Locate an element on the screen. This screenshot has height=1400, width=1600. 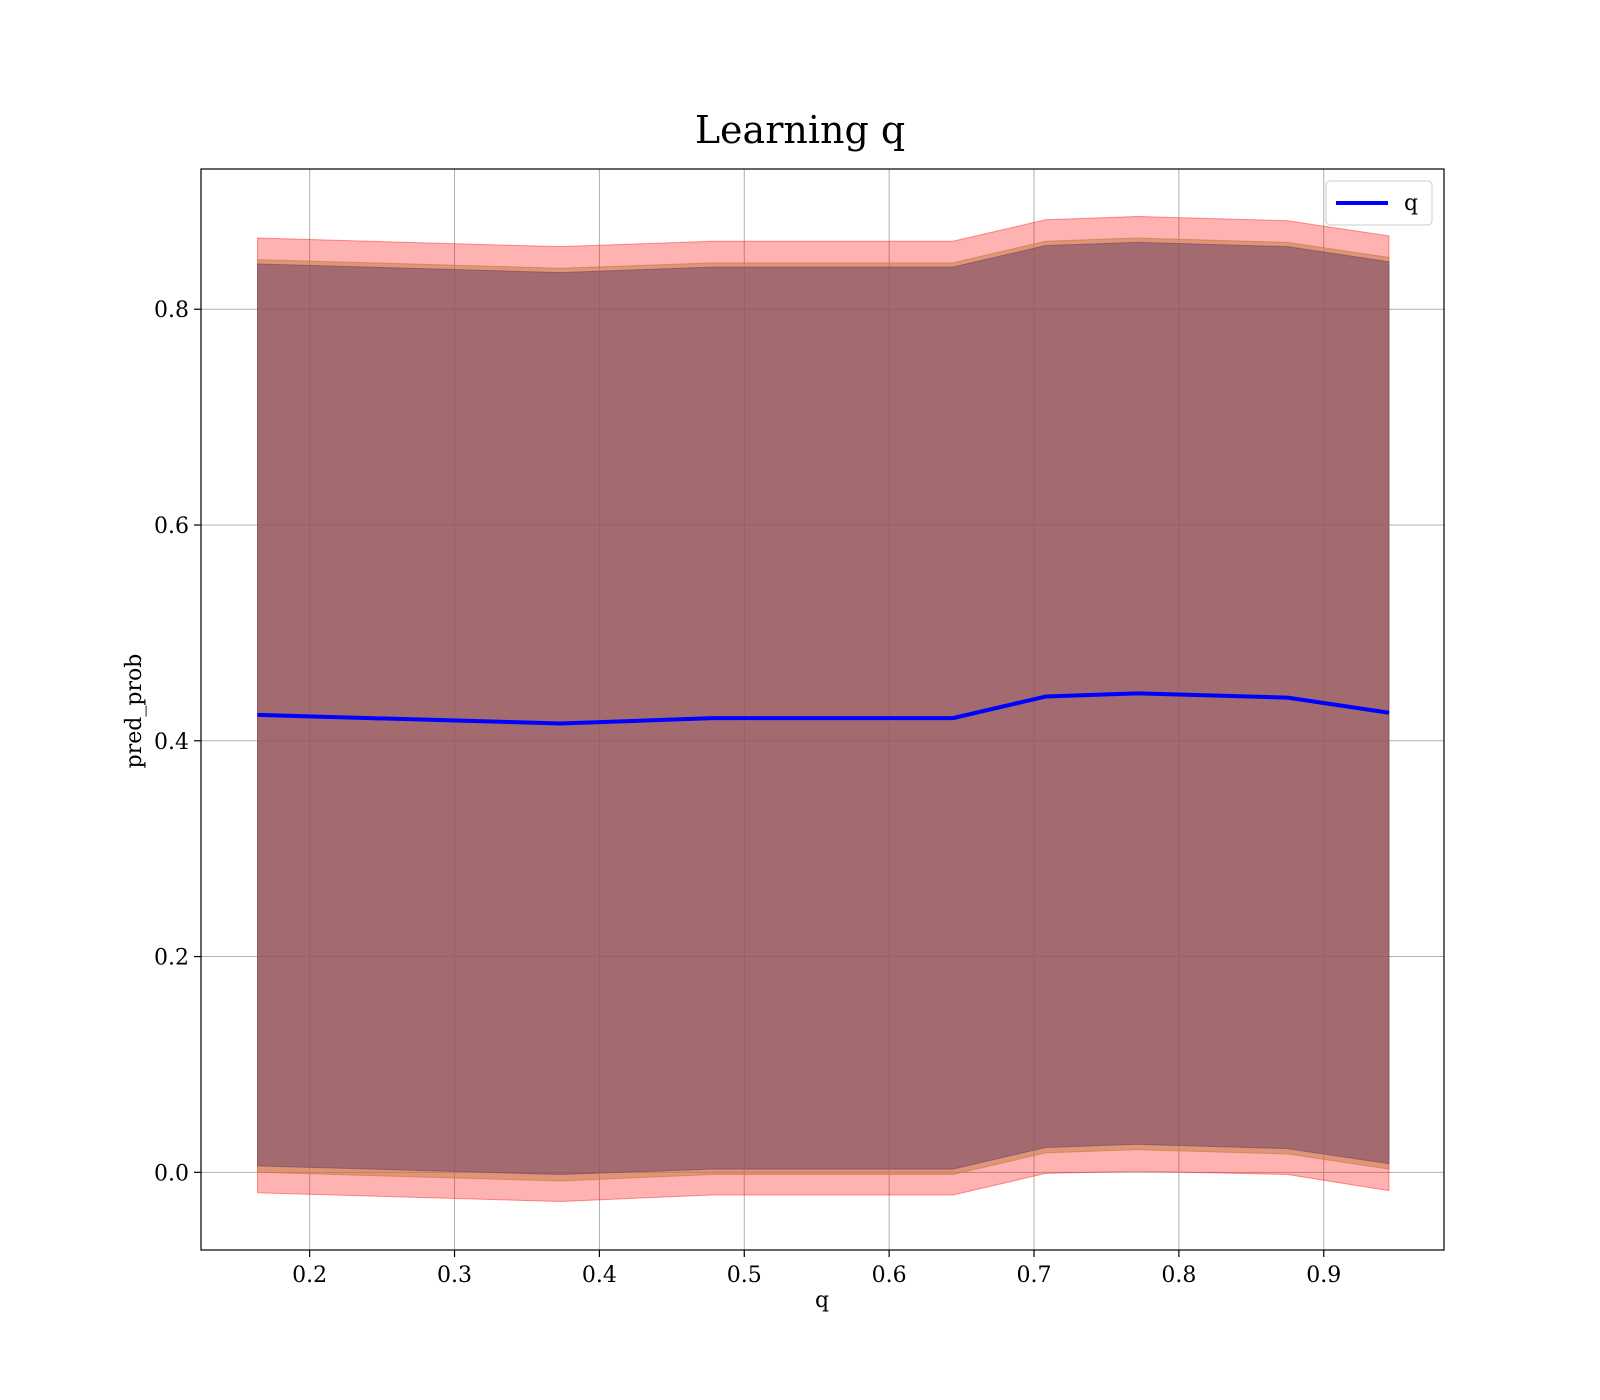
x-axis-label: q is located at coordinates (822, 1300).